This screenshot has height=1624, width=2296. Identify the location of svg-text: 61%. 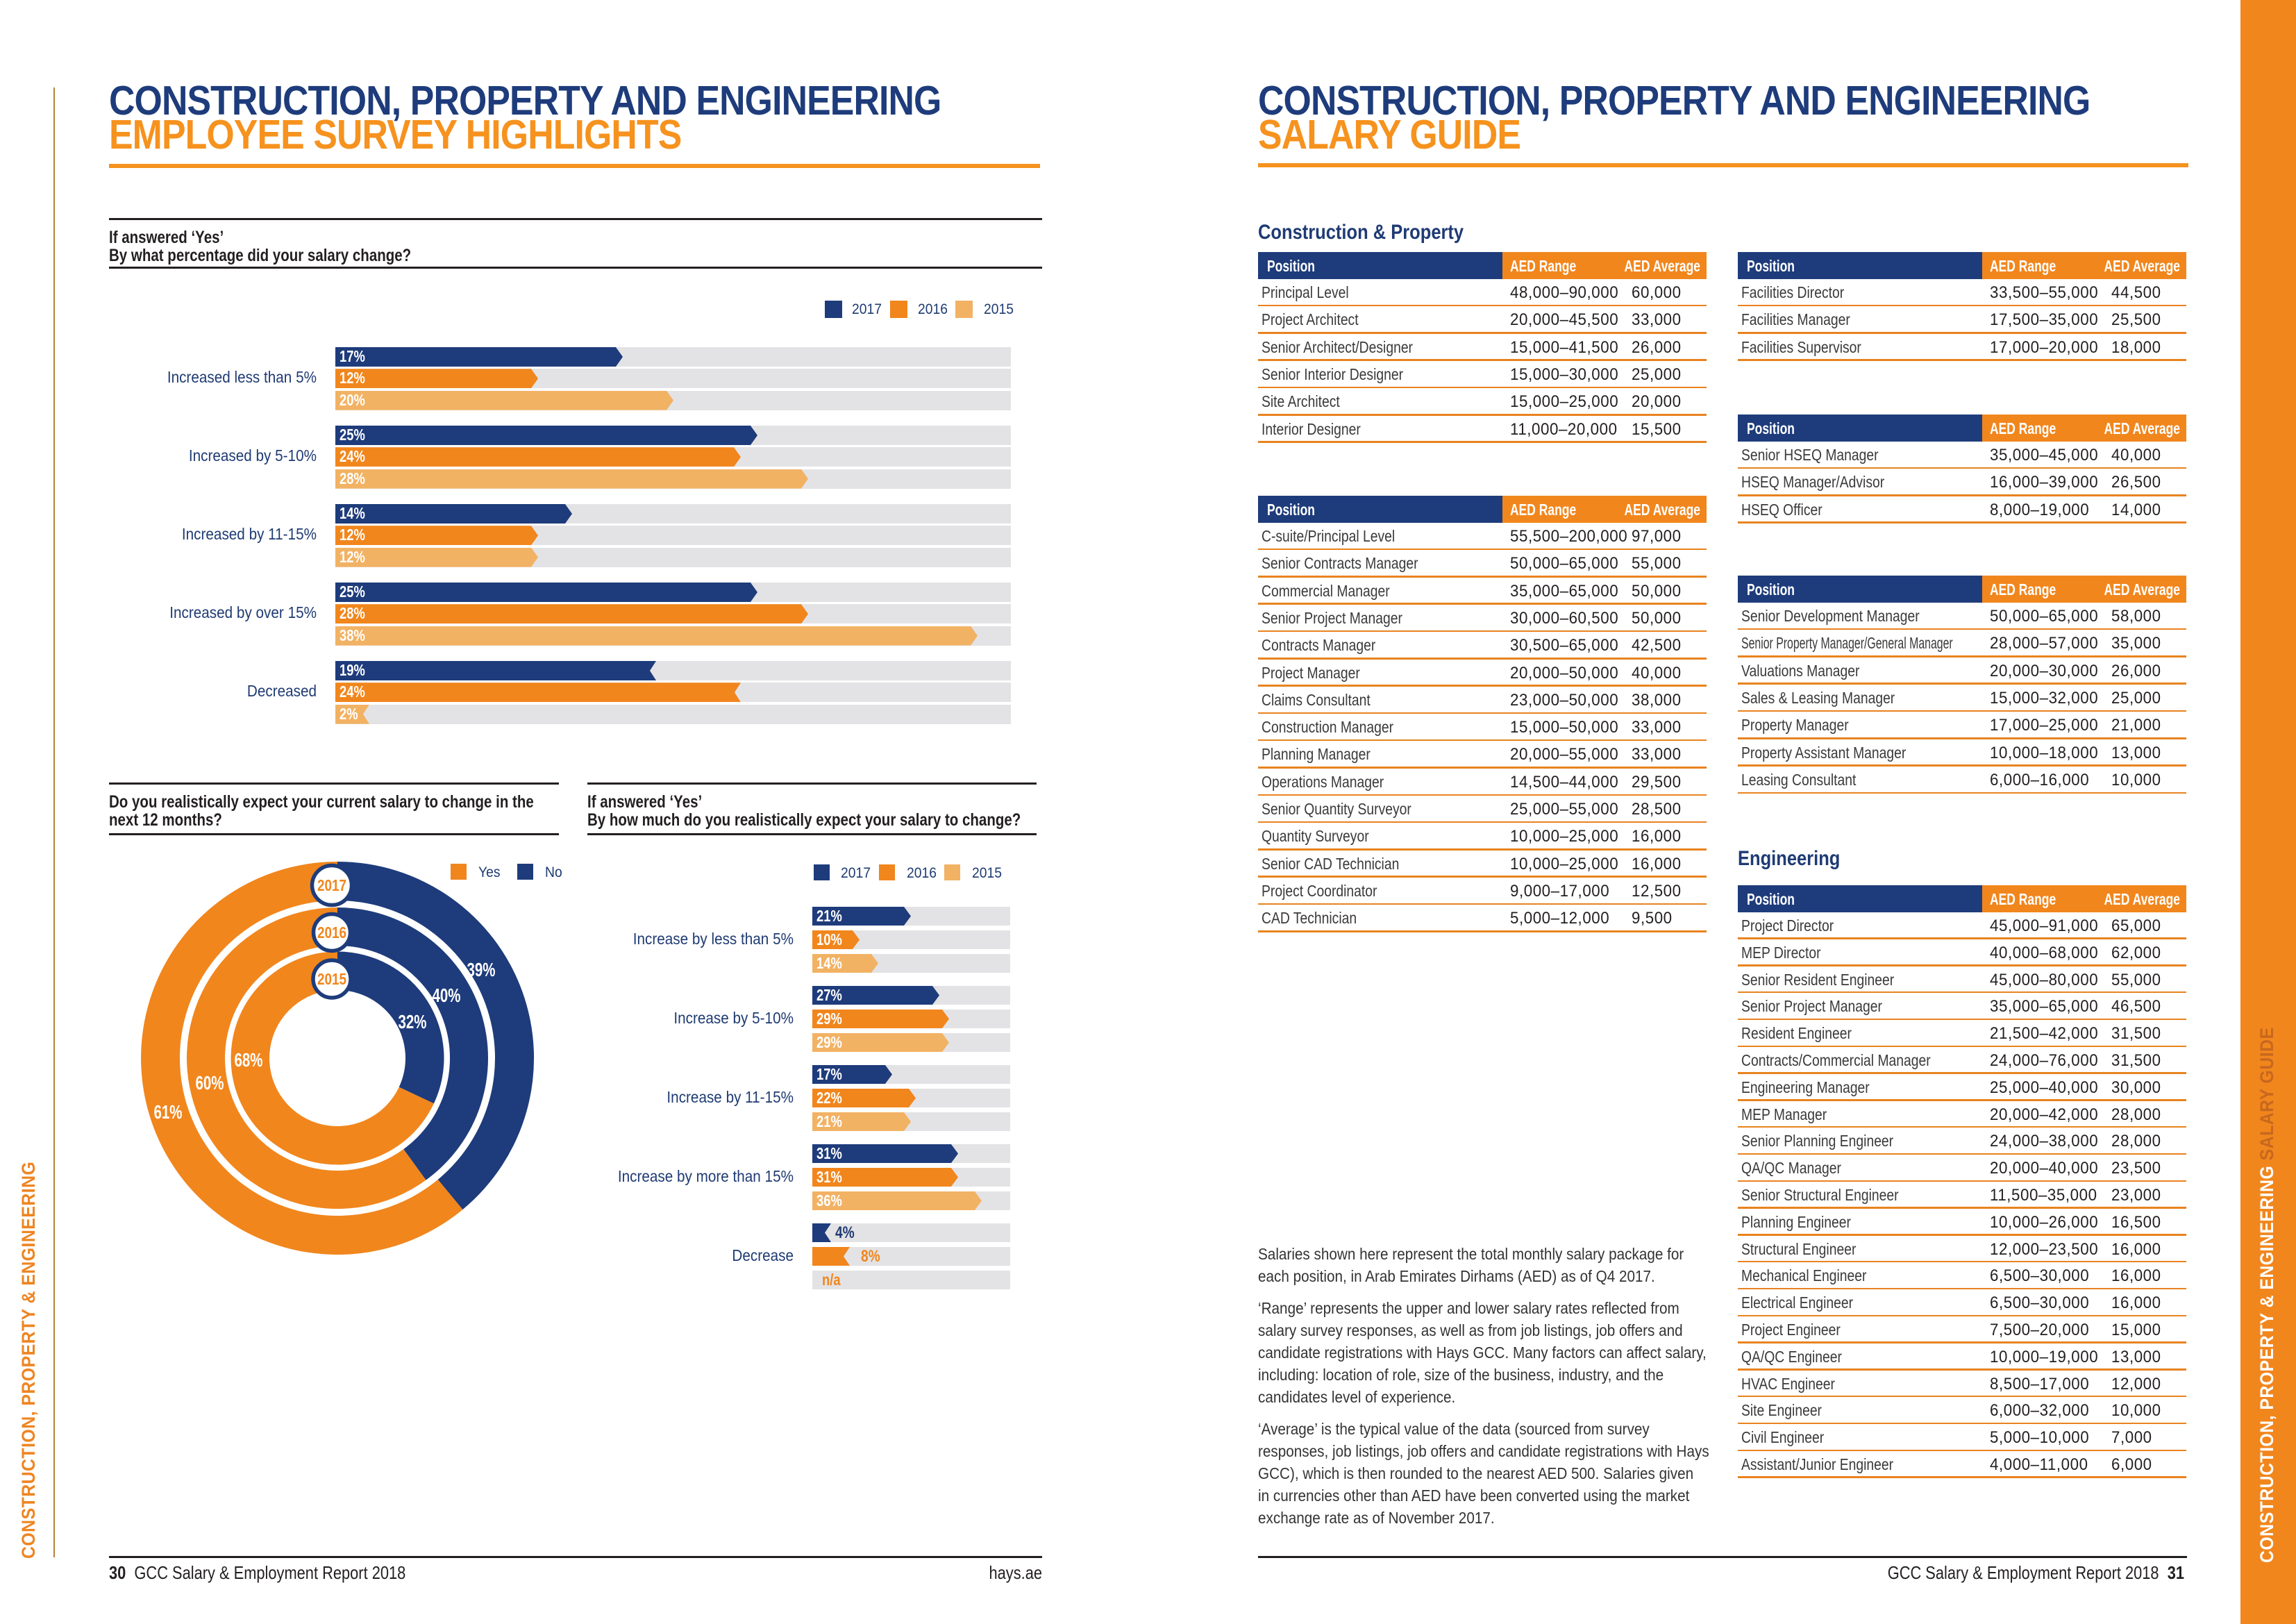
(168, 1112).